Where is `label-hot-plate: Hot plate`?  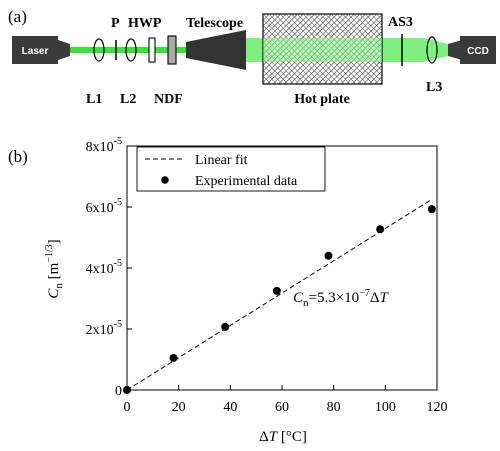
label-hot-plate: Hot plate is located at coordinates (322, 99).